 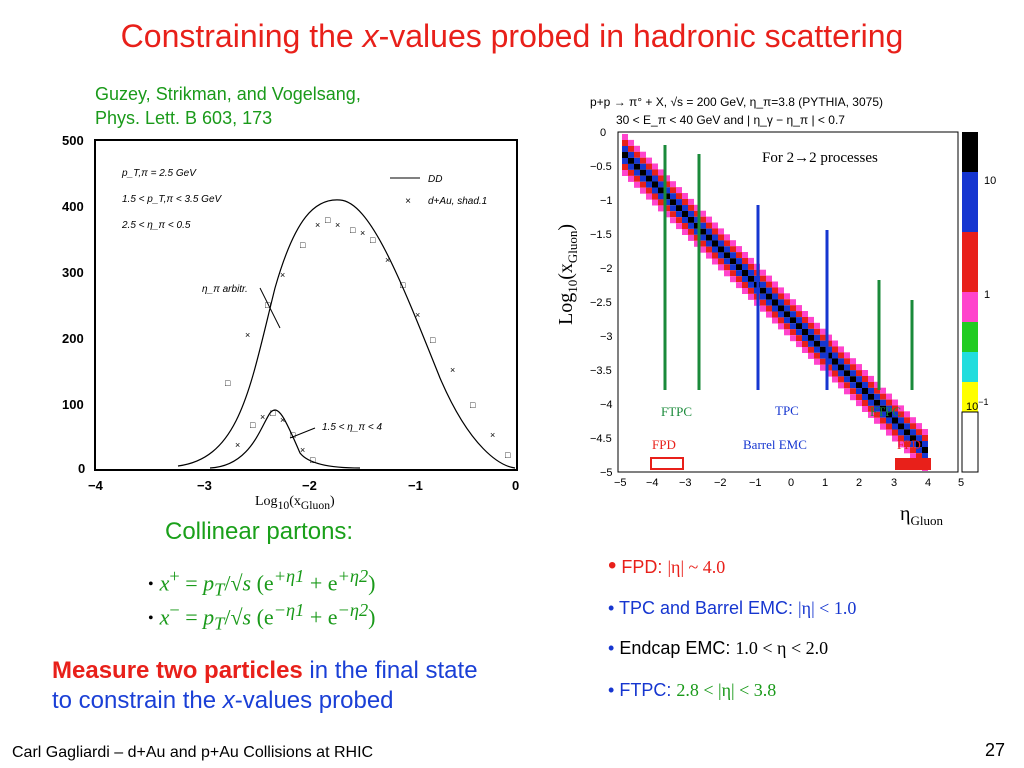 I want to click on range-tpc: • TPC and Barrel EMC: |η| < 1.0, so click(x=732, y=608).